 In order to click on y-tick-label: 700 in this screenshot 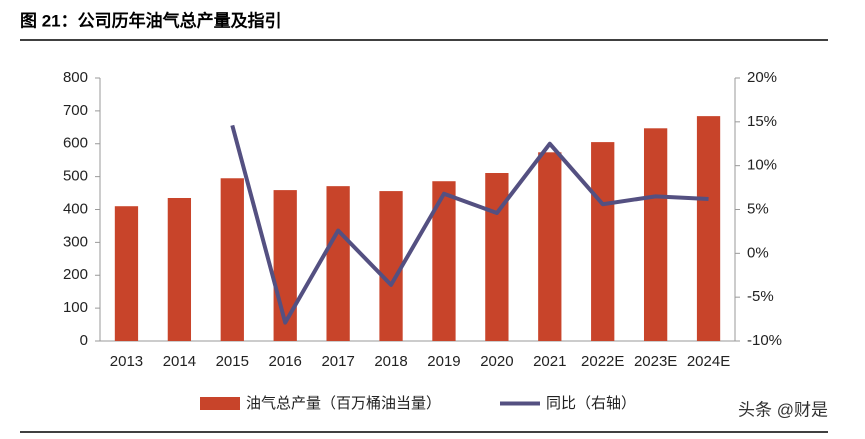, I will do `click(75, 110)`.